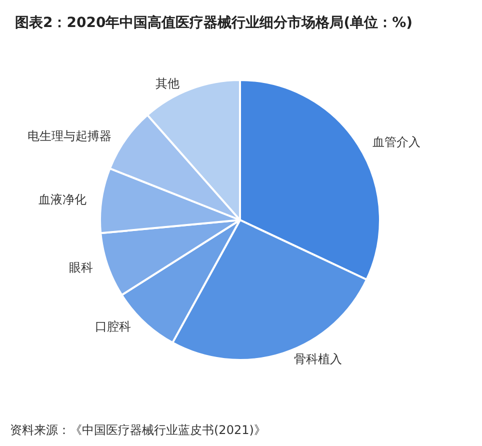 The image size is (482, 446). What do you see at coordinates (214, 22) in the screenshot?
I see `chart-title: 图表2：2020年中国高值医疗器械行业细分市场格局(单位：%)` at bounding box center [214, 22].